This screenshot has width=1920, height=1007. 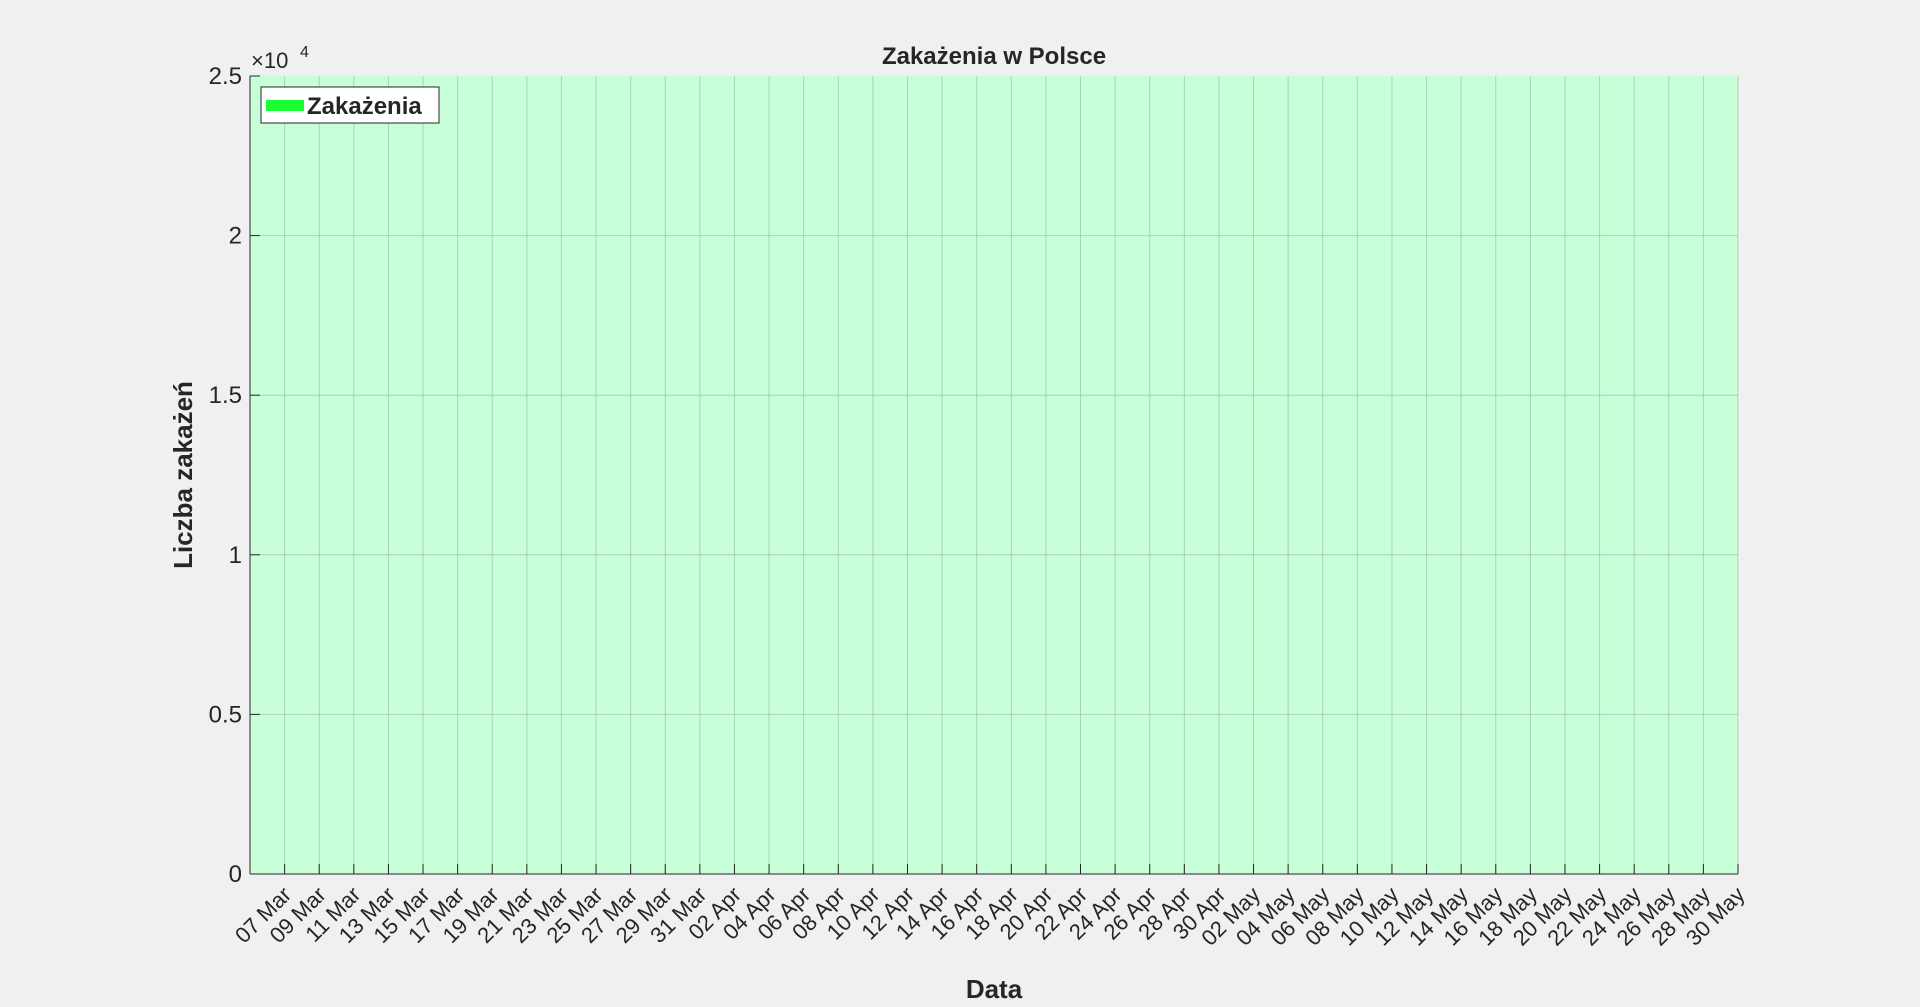 What do you see at coordinates (225, 76) in the screenshot?
I see `y-tick-label: 2.5` at bounding box center [225, 76].